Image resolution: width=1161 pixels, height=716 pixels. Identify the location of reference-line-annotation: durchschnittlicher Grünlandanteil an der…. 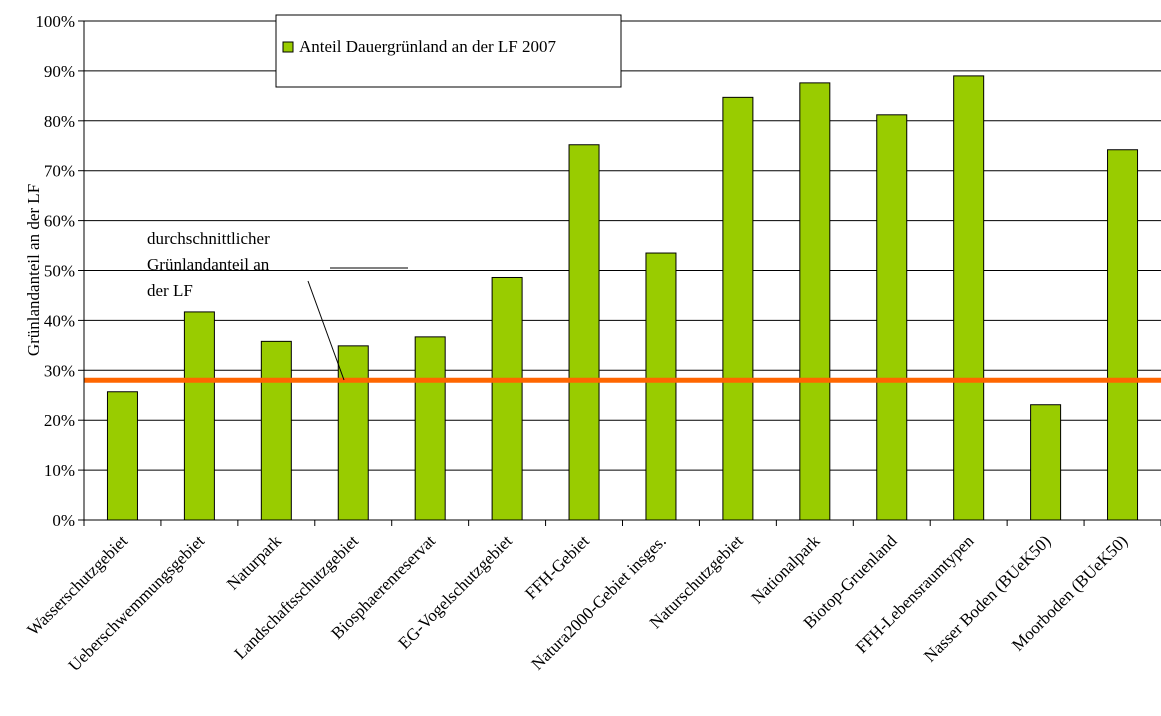
(277, 305).